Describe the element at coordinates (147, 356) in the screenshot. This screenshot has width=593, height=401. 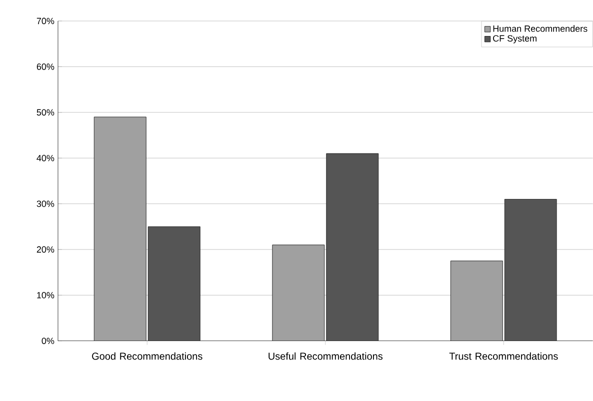
I see `x-tick-label: Good Recommendations` at that location.